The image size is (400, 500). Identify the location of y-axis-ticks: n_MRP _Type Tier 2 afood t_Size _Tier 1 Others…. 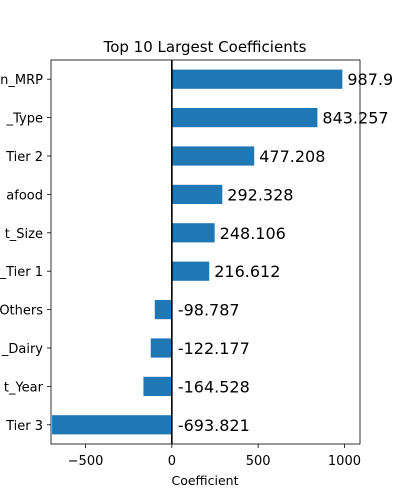
(25, 253).